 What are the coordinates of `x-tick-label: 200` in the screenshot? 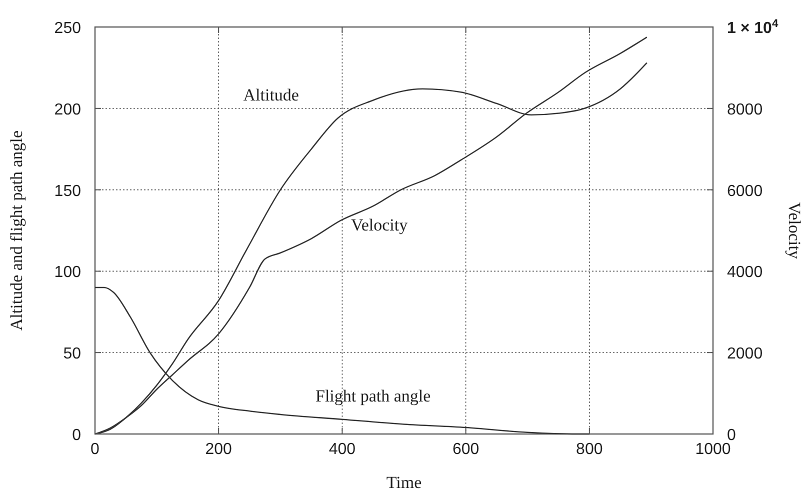 It's located at (218, 449).